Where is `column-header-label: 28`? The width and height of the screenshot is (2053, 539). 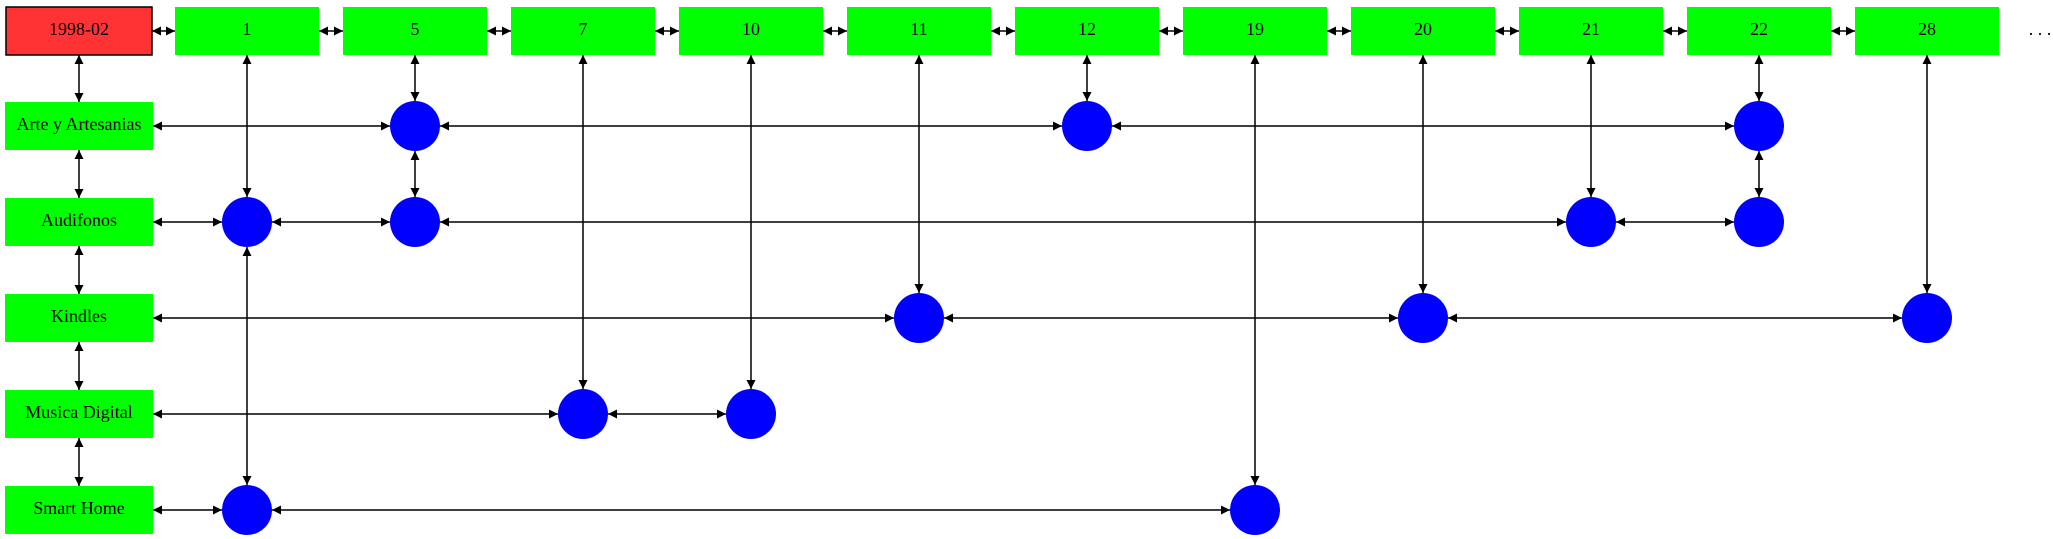 column-header-label: 28 is located at coordinates (1927, 29).